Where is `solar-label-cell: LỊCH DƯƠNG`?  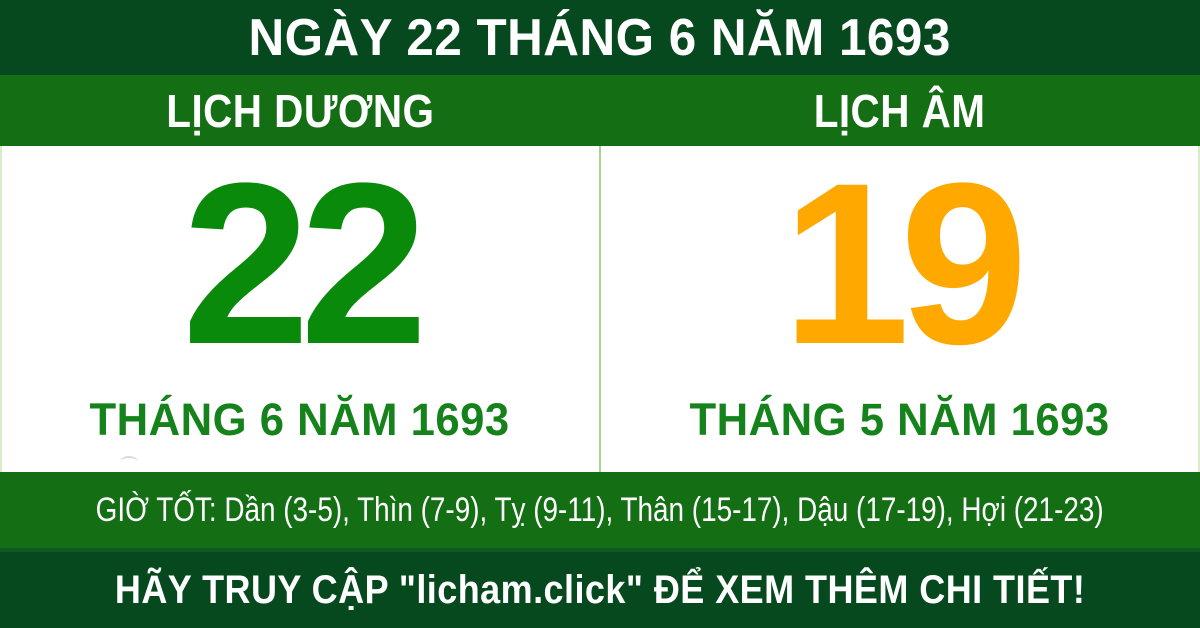 solar-label-cell: LỊCH DƯƠNG is located at coordinates (300, 110).